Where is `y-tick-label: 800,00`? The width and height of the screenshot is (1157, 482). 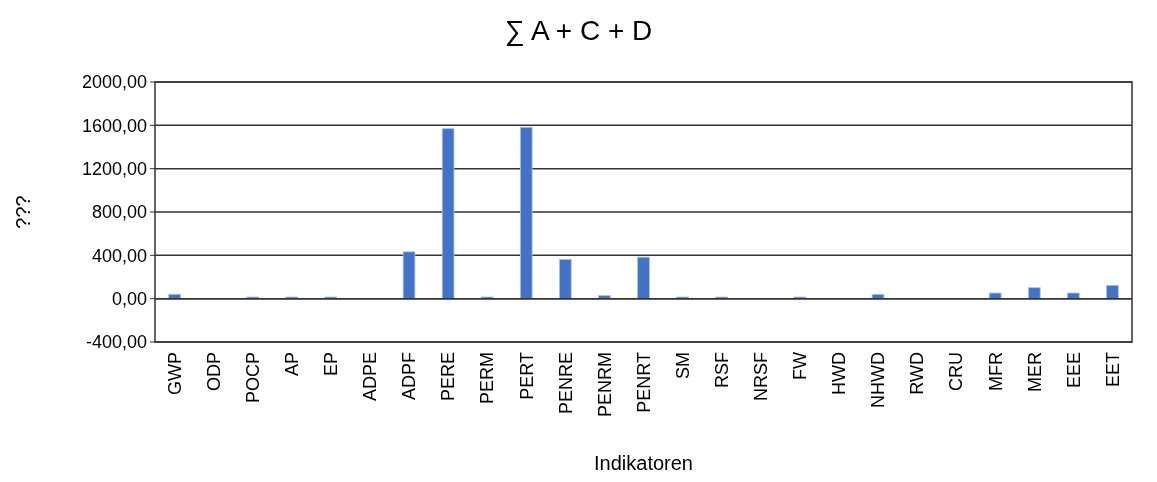 y-tick-label: 800,00 is located at coordinates (119, 212).